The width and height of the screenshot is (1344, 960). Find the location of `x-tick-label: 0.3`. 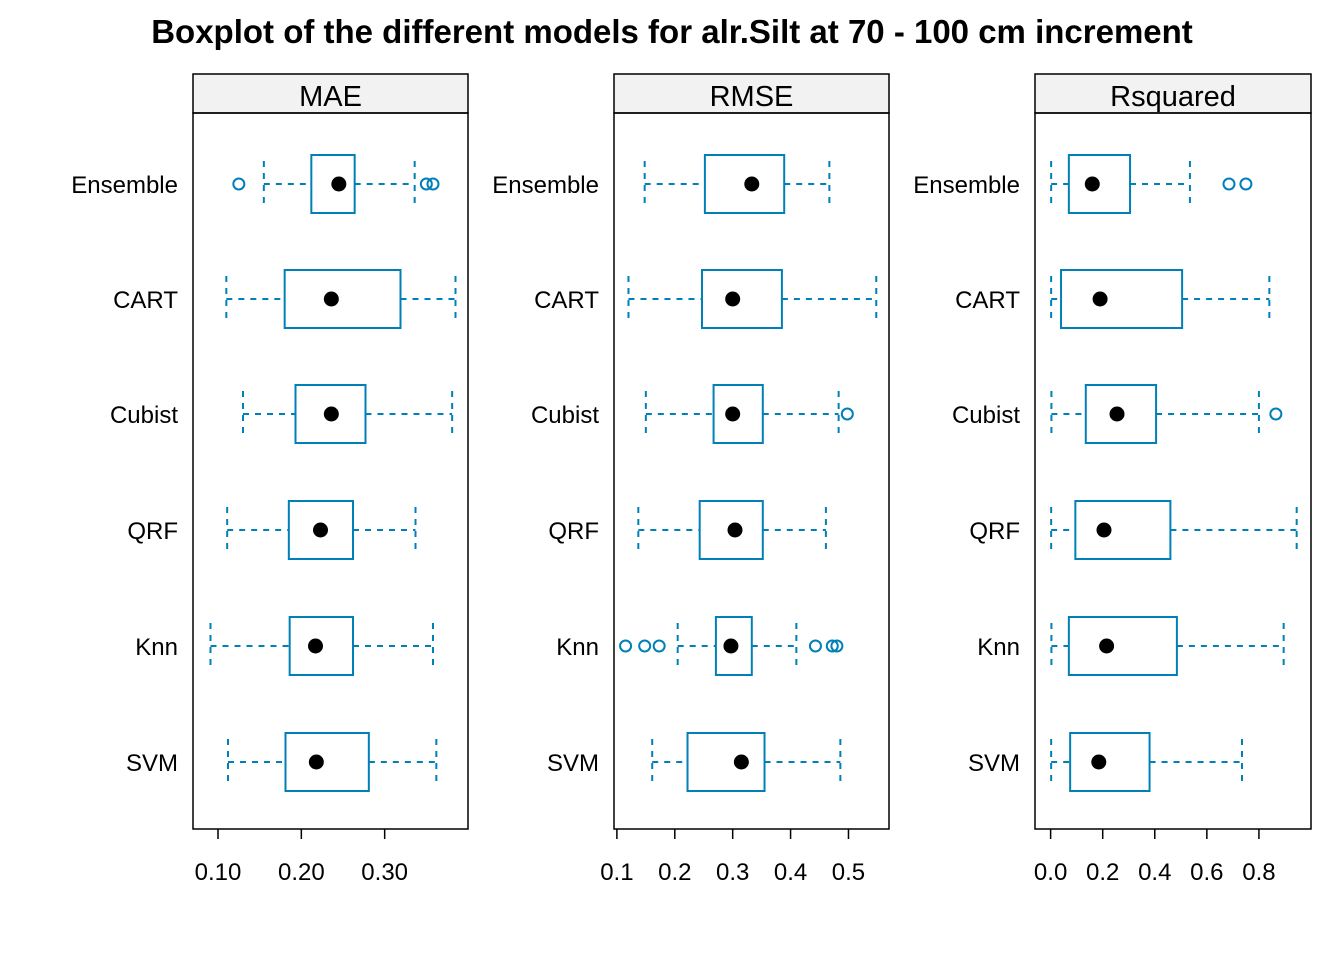

x-tick-label: 0.3 is located at coordinates (732, 872).